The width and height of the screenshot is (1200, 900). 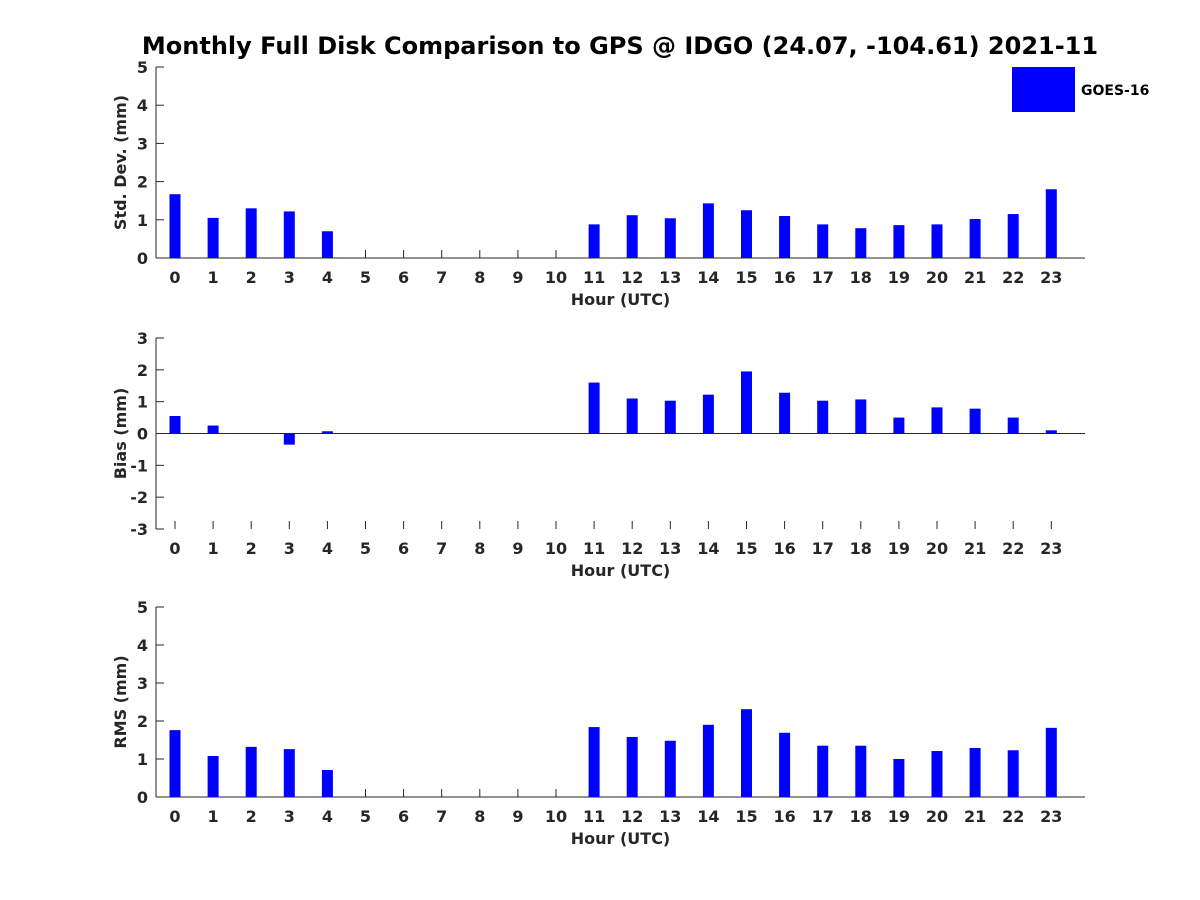 What do you see at coordinates (1013, 277) in the screenshot?
I see `x-tick-label: 22` at bounding box center [1013, 277].